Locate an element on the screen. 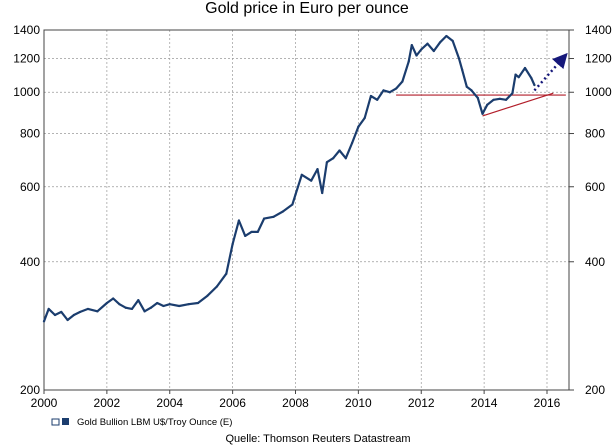 The image size is (614, 446). legend-marker-filled is located at coordinates (65, 421).